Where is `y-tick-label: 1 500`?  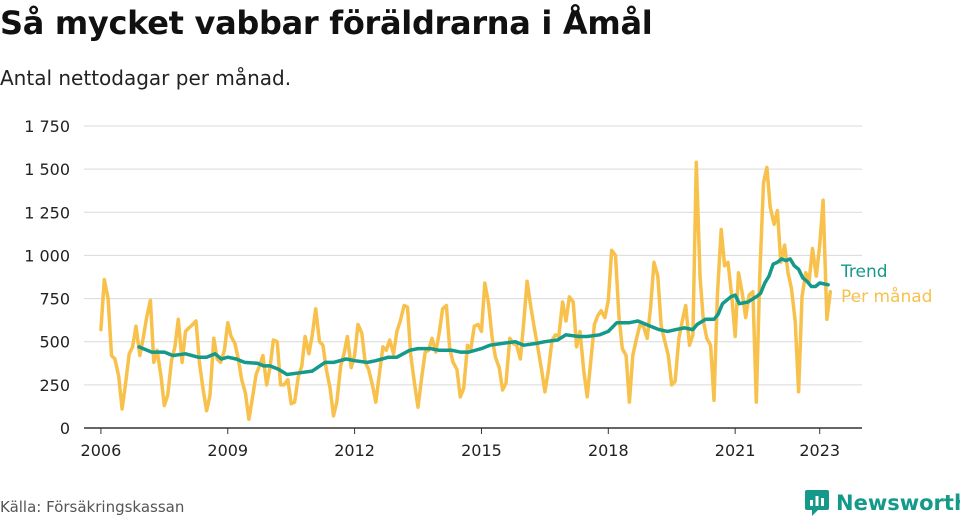 y-tick-label: 1 500 is located at coordinates (47, 169).